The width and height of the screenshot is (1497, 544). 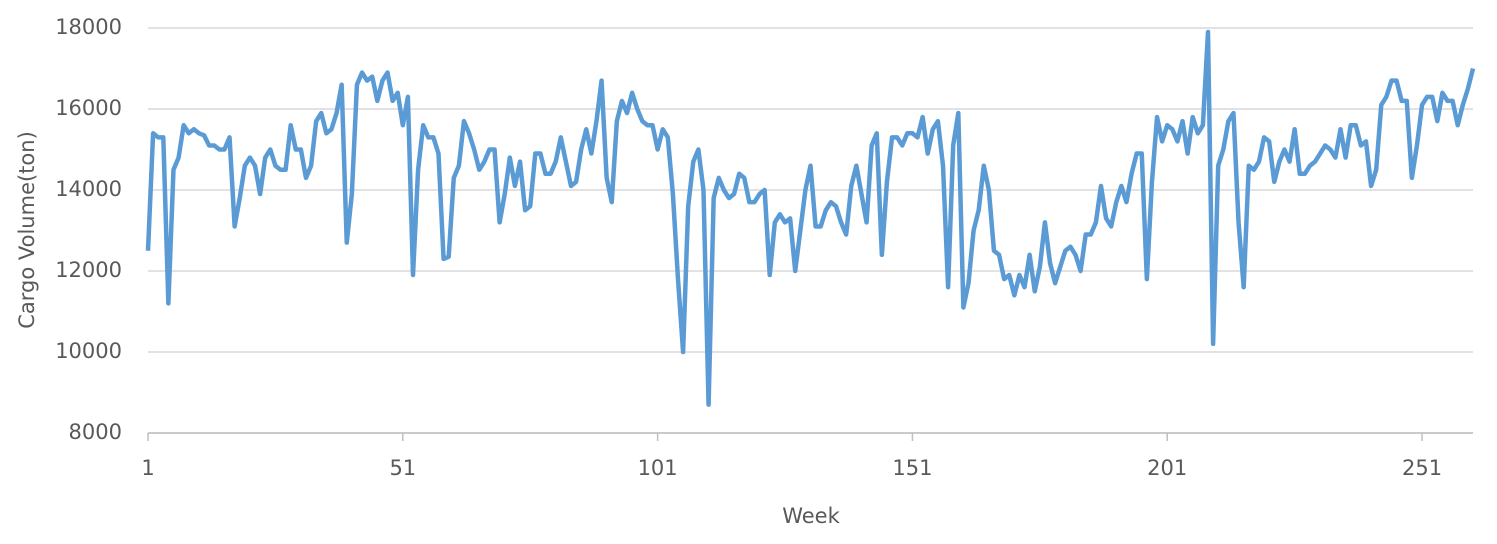 I want to click on x-tick-label: 101, so click(x=658, y=468).